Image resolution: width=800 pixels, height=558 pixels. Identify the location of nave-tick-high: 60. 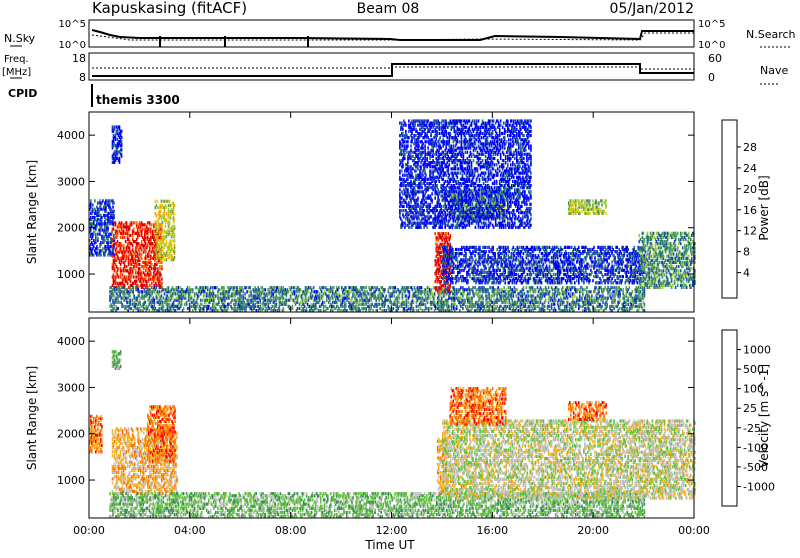
(715, 58).